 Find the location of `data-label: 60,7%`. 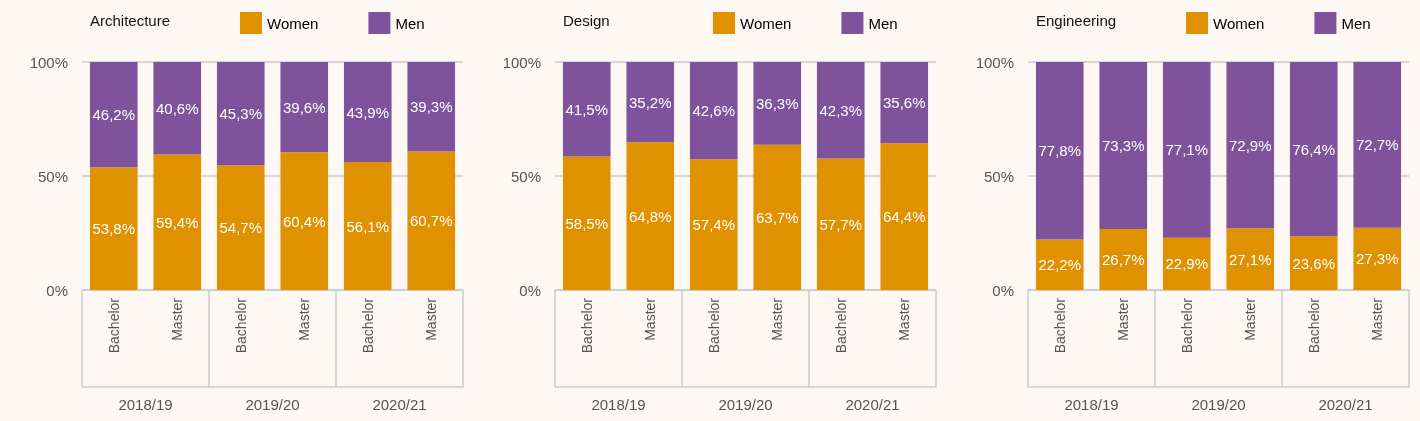

data-label: 60,7% is located at coordinates (431, 221).